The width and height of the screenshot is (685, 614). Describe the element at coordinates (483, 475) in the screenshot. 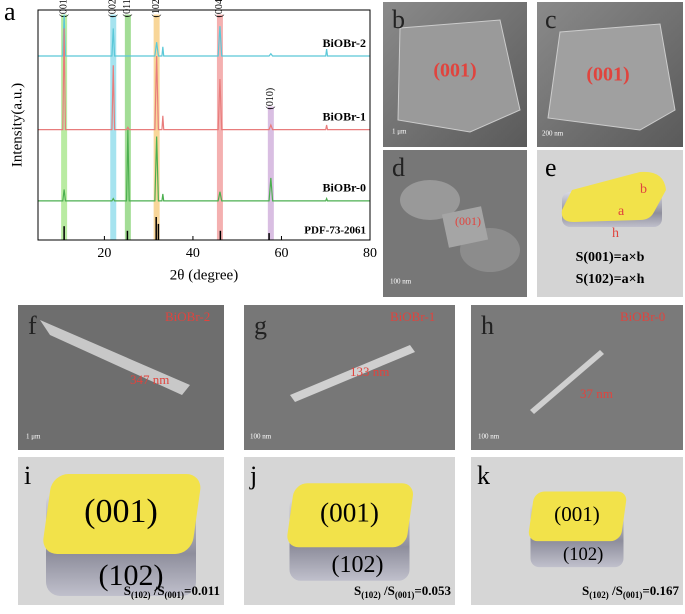

I see `panel-letter: k` at that location.